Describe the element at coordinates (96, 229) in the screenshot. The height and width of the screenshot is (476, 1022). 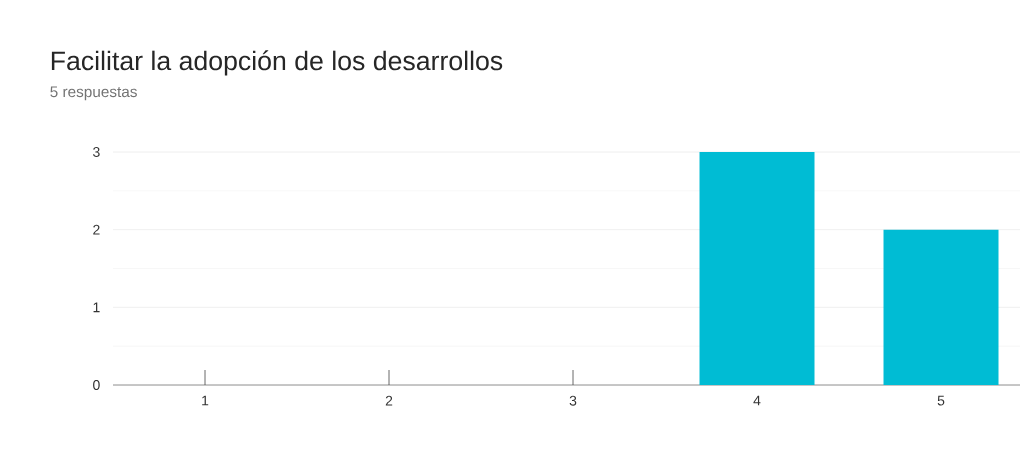
I see `y-tick-label: 2` at that location.